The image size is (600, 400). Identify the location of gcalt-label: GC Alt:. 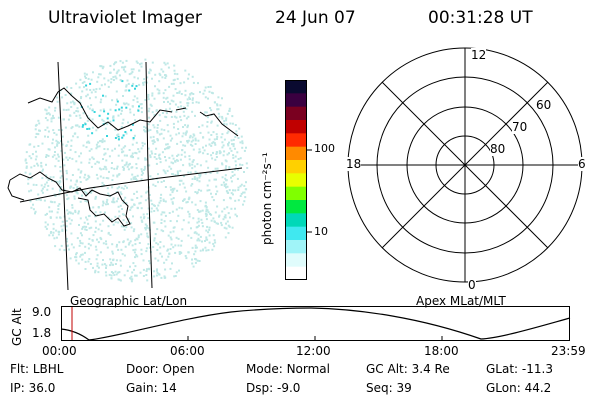
(387, 369).